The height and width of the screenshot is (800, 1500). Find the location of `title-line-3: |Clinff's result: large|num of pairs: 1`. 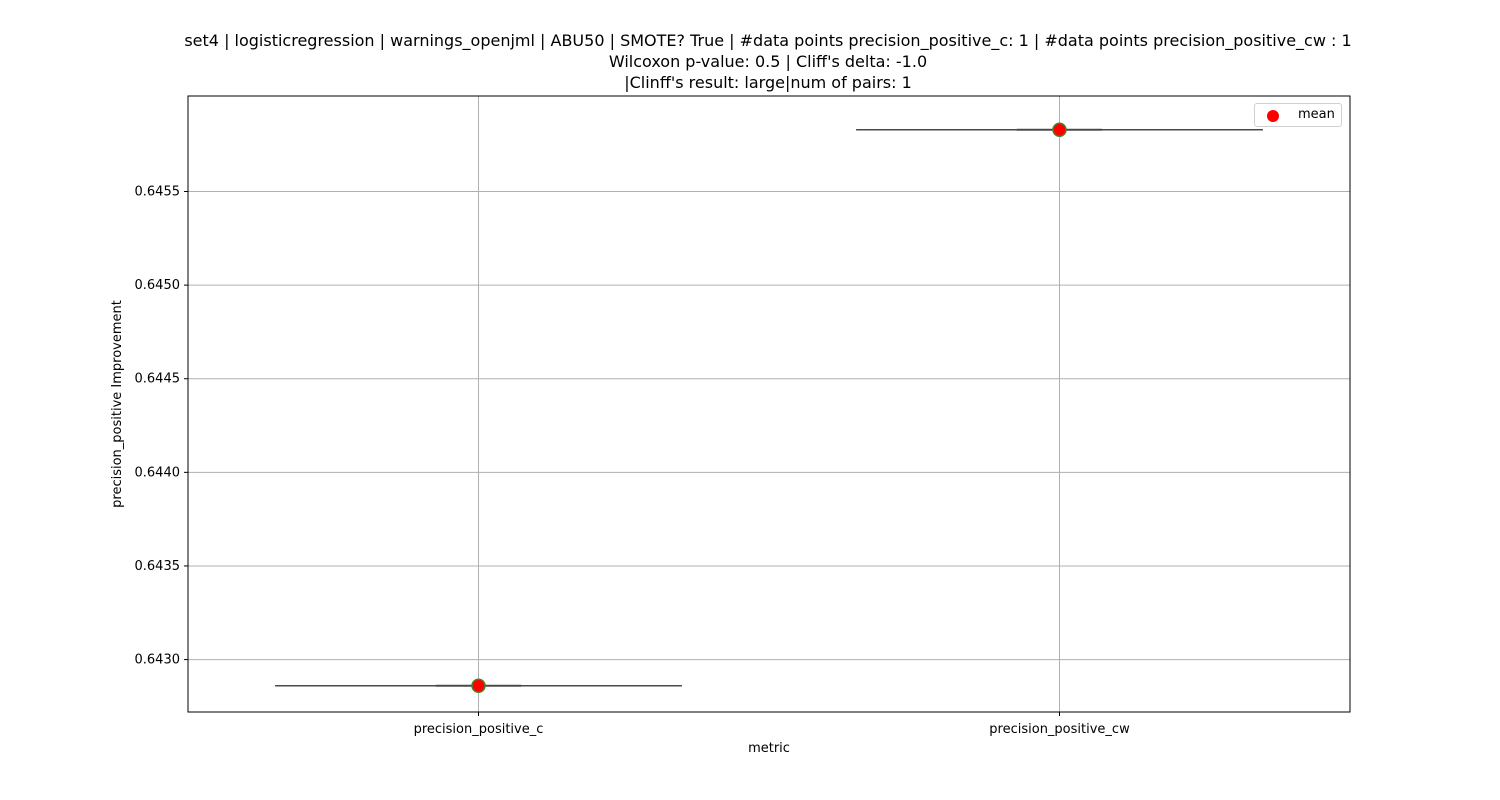

title-line-3: |Clinff's result: large|num of pairs: 1 is located at coordinates (768, 82).